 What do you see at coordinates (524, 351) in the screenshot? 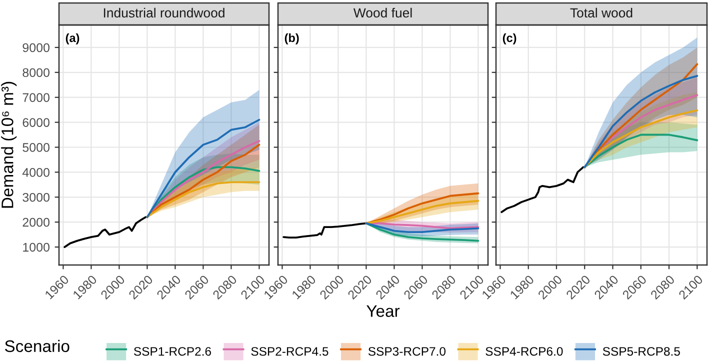
I see `legend-label: SSP4-RCP6.0` at bounding box center [524, 351].